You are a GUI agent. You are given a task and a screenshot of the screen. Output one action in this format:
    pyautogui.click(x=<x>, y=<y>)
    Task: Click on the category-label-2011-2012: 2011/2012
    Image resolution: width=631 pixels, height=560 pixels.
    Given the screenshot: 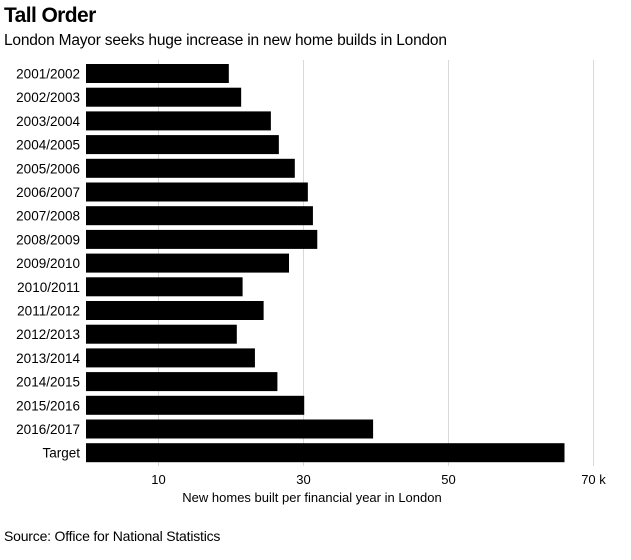 What is the action you would take?
    pyautogui.click(x=48, y=311)
    